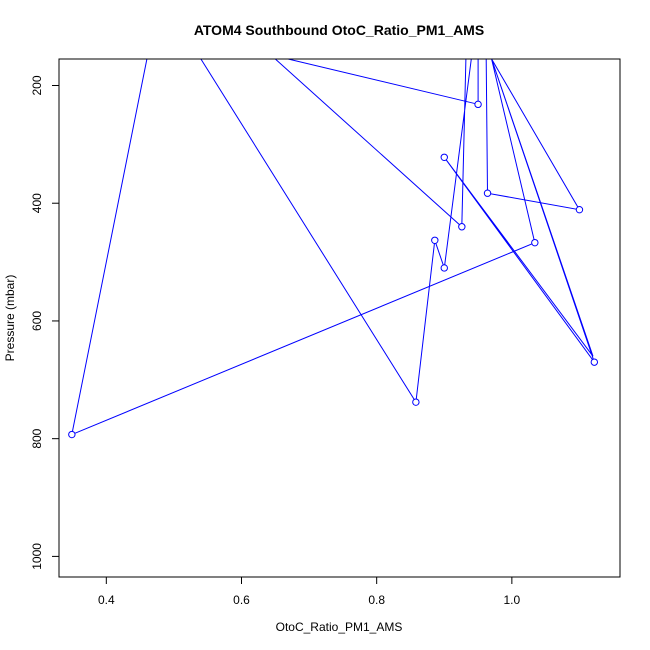 The width and height of the screenshot is (650, 650). What do you see at coordinates (10, 318) in the screenshot?
I see `y-axis-label: Pressure (mbar)` at bounding box center [10, 318].